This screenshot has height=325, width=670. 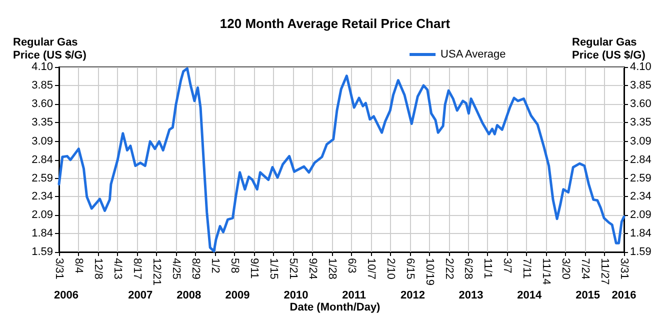 What do you see at coordinates (412, 296) in the screenshot?
I see `x2-tick-label: 2012` at bounding box center [412, 296].